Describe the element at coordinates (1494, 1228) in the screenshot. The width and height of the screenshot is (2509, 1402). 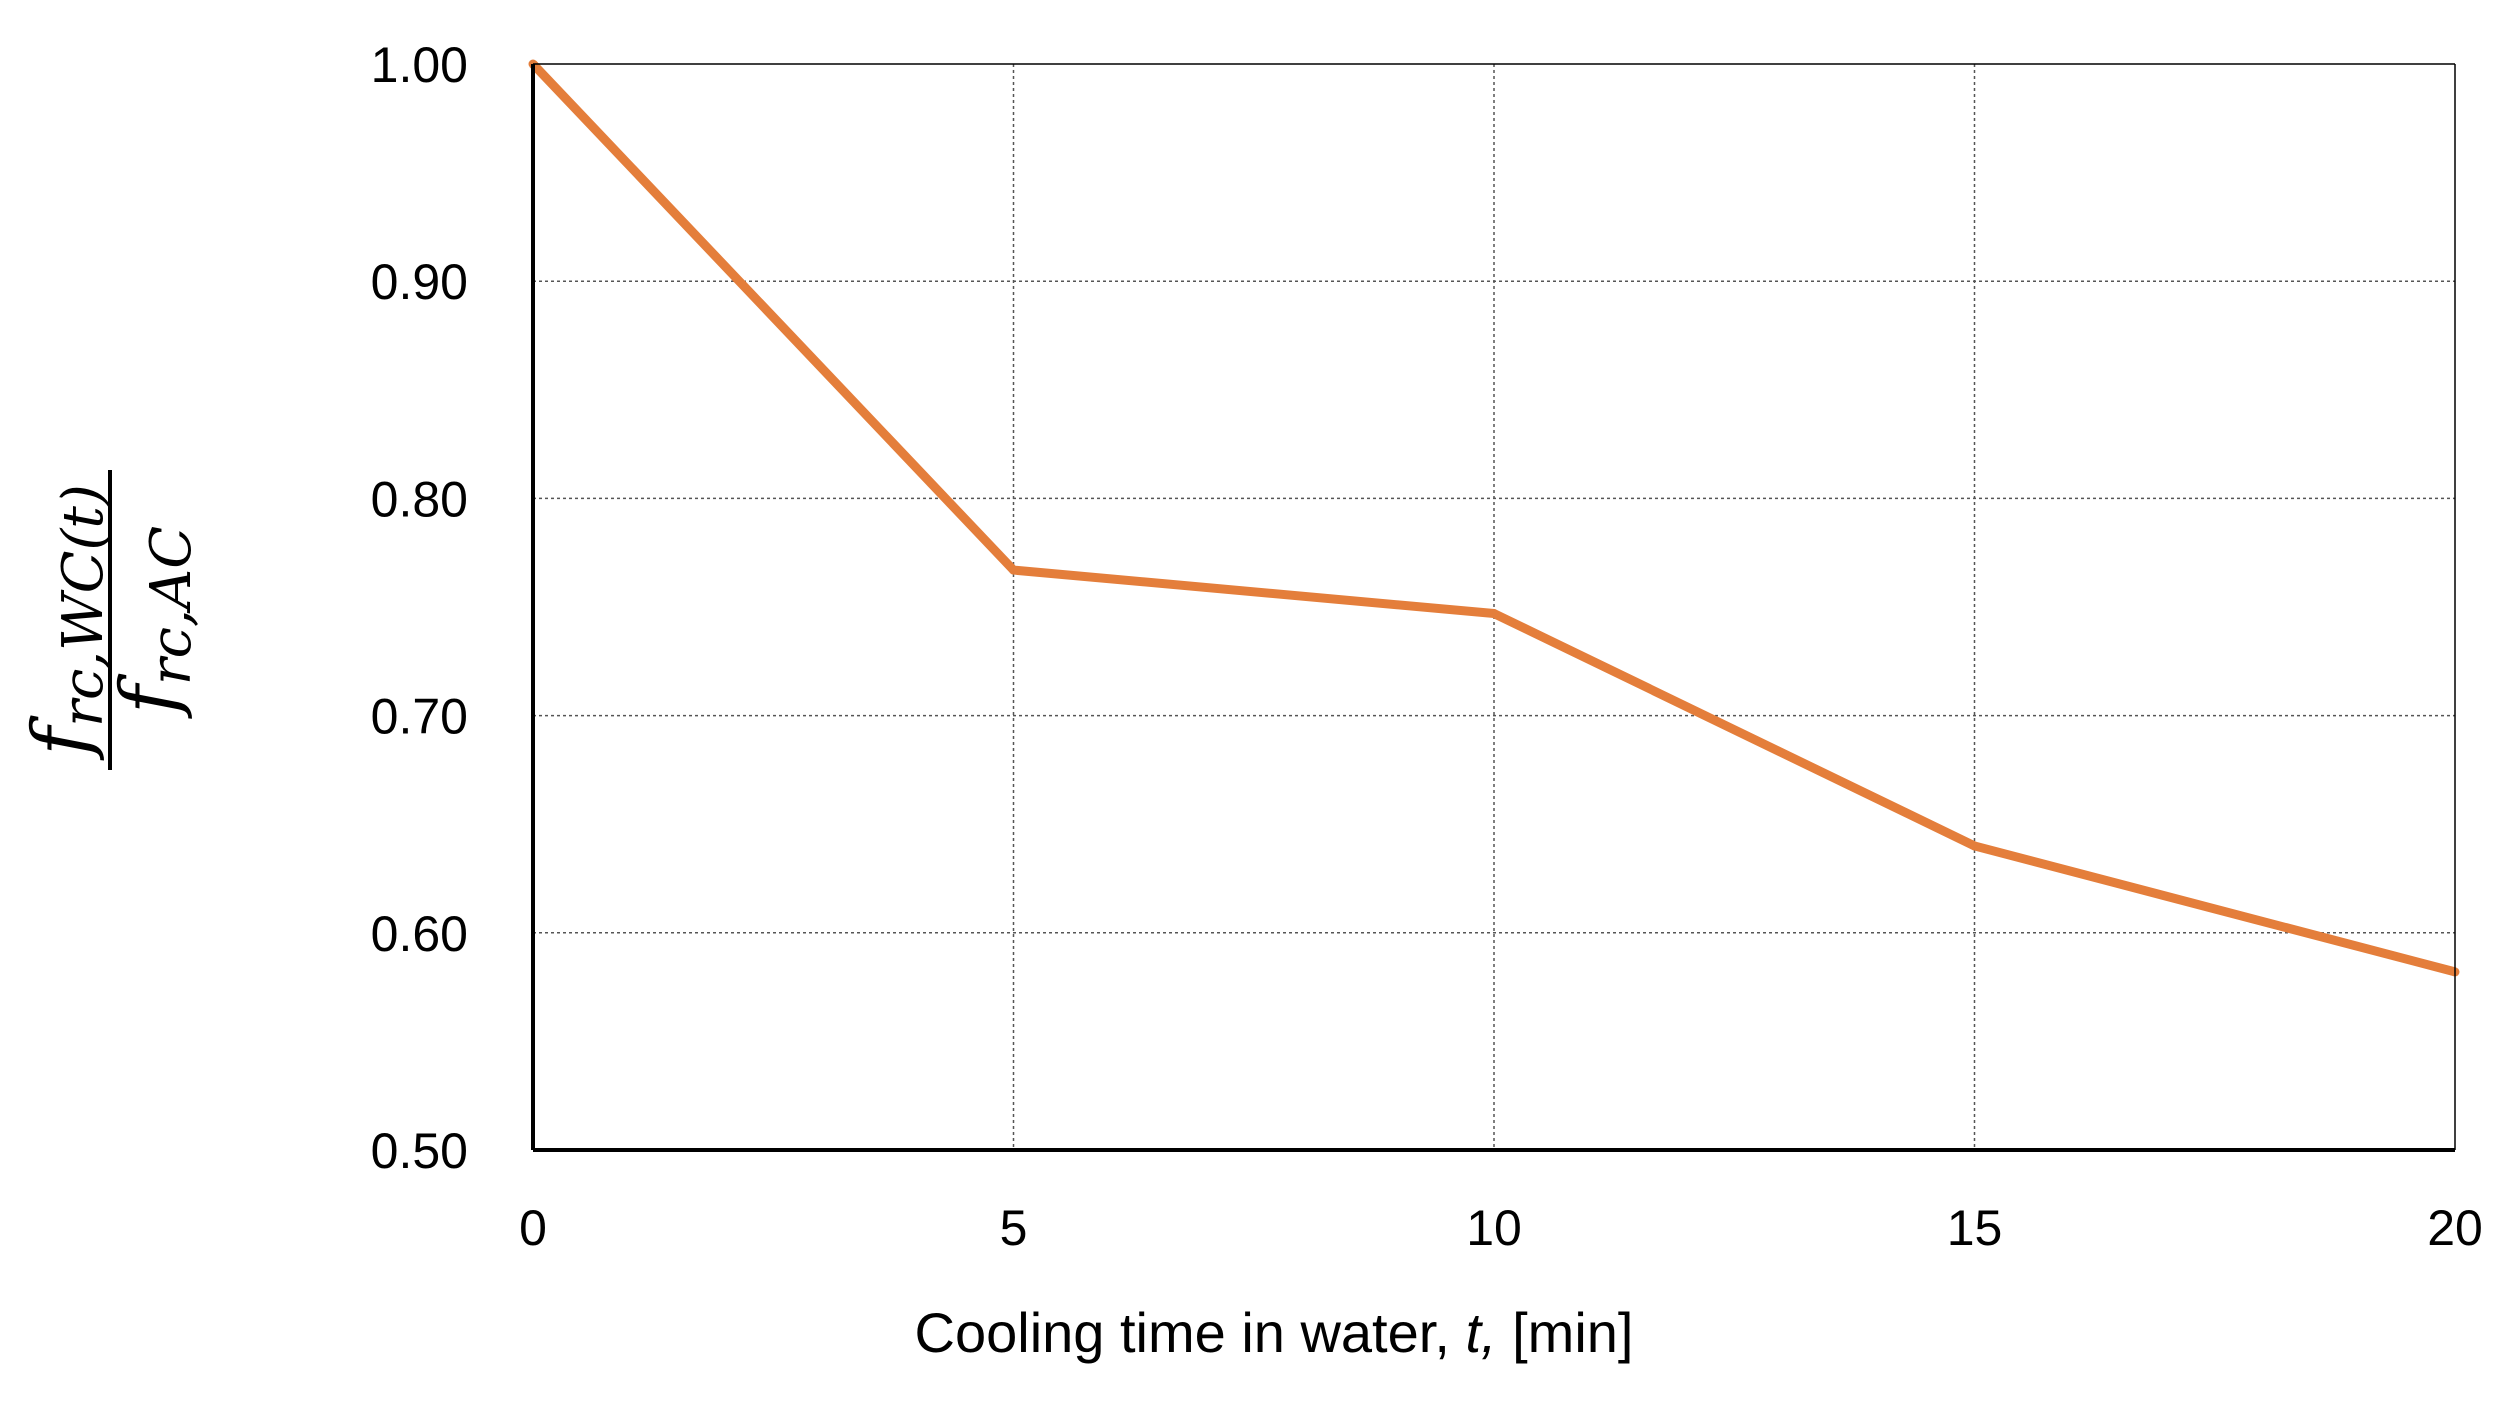
I see `x-tick-label: 10` at that location.